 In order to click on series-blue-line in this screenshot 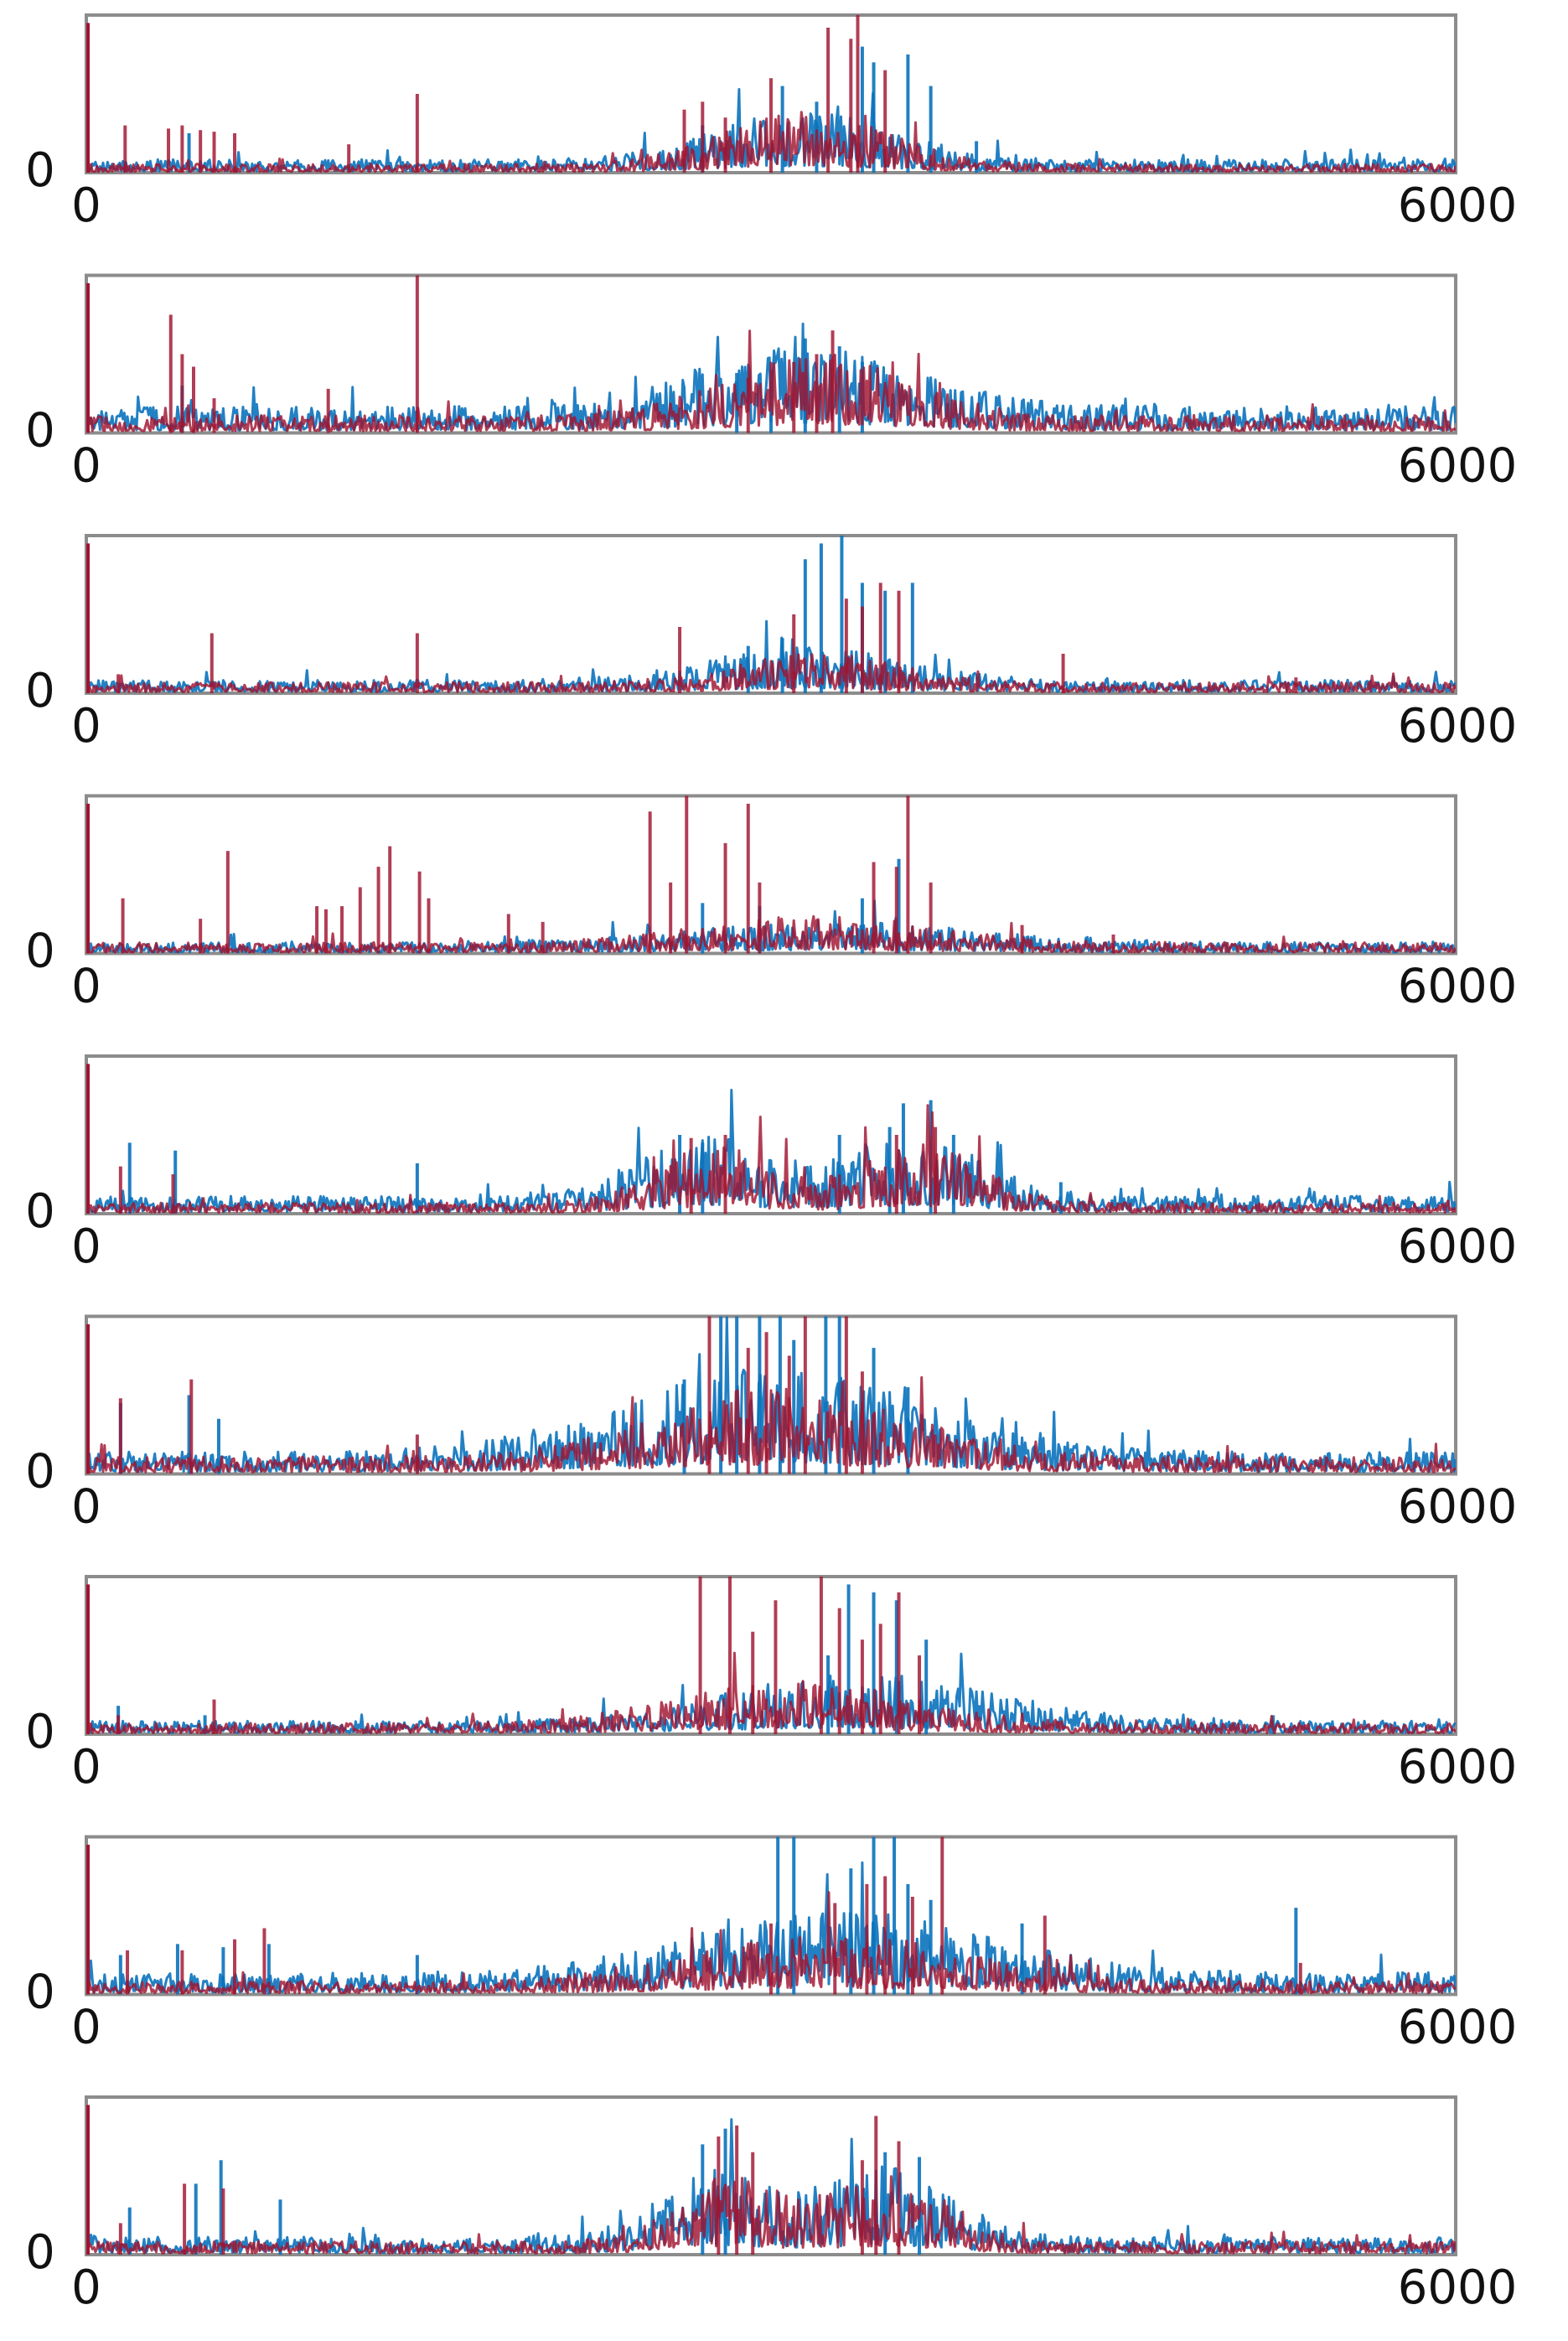, I will do `click(771, 1151)`.